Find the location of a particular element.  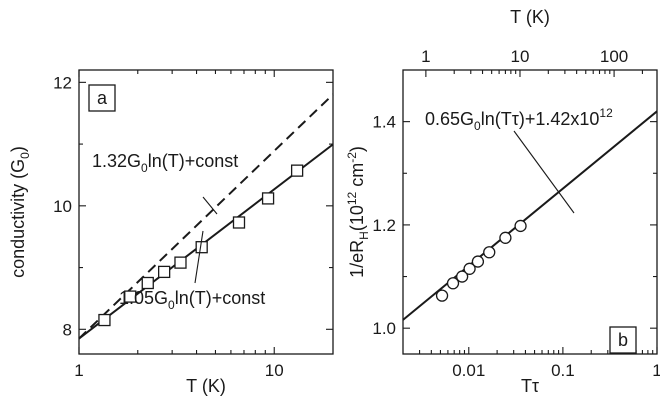

top-x-tick-label: 1 is located at coordinates (425, 56).